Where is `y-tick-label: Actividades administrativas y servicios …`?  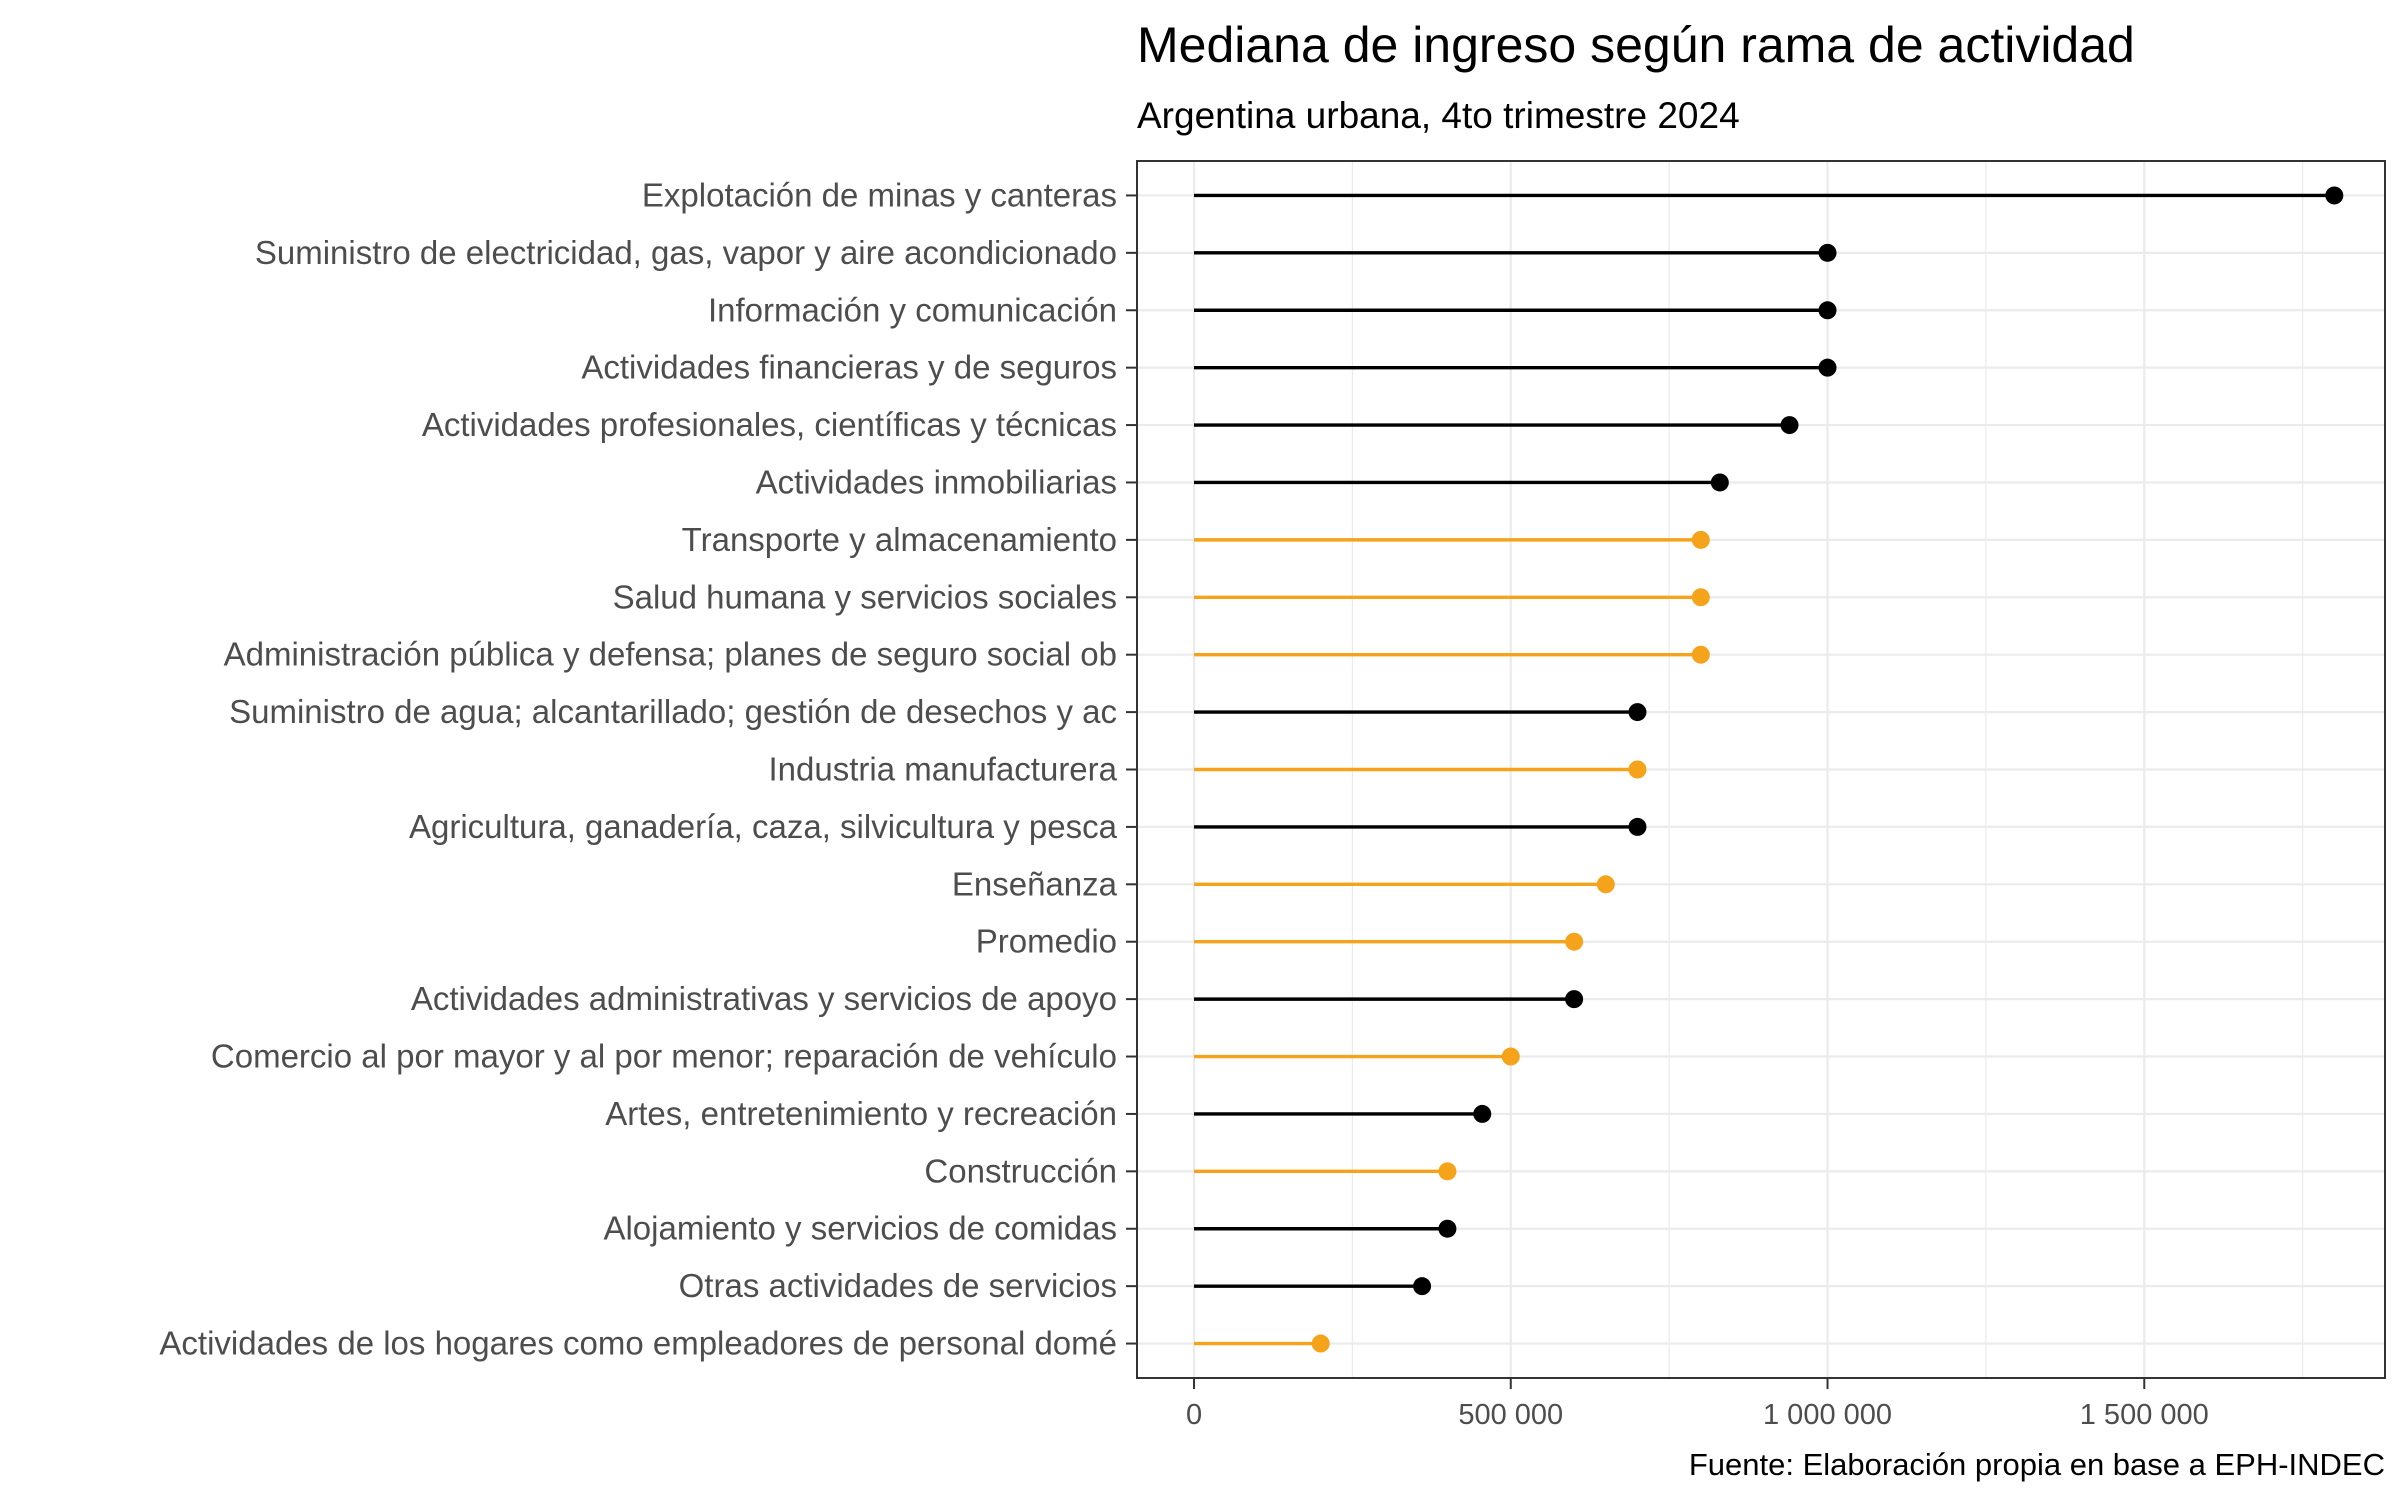
y-tick-label: Actividades administrativas y servicios … is located at coordinates (764, 998).